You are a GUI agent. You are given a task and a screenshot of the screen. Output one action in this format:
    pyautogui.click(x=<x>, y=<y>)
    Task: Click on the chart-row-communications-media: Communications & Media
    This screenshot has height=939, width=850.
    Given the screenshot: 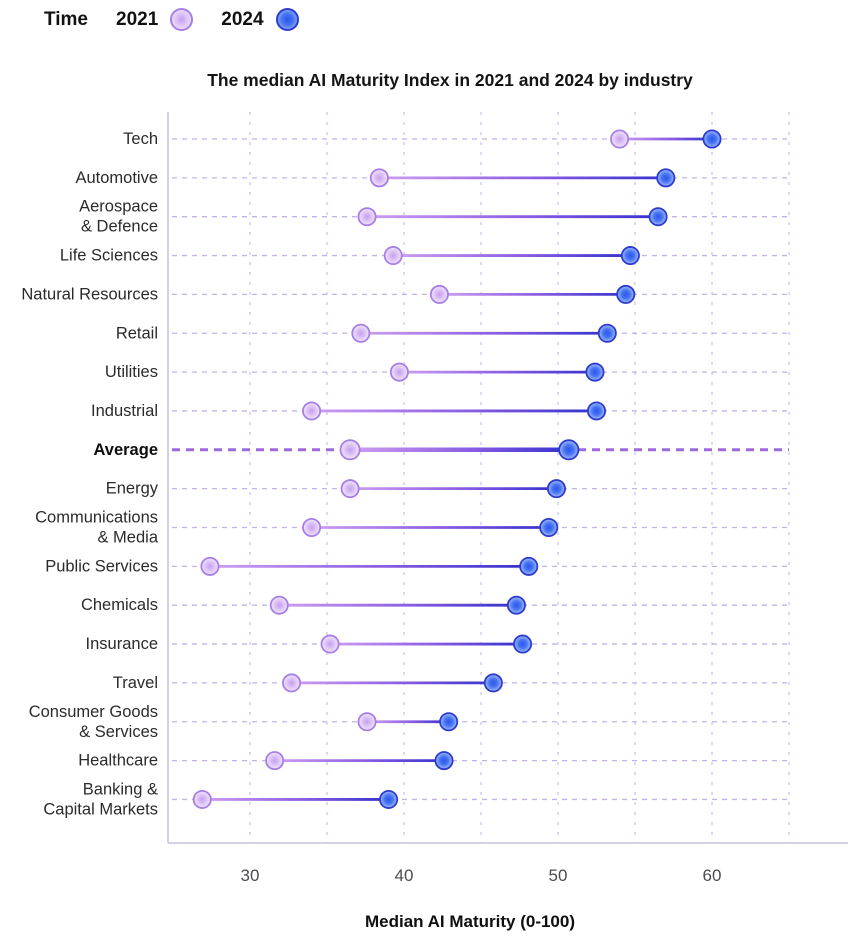 What is the action you would take?
    pyautogui.click(x=412, y=528)
    